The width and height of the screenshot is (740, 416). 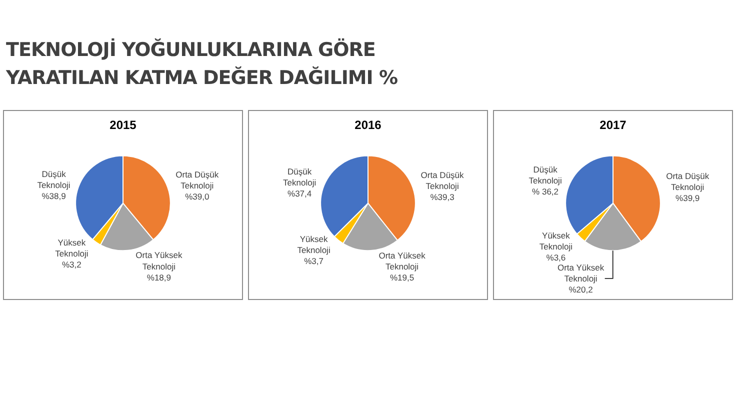 What do you see at coordinates (545, 191) in the screenshot?
I see `data-label: % 36,2` at bounding box center [545, 191].